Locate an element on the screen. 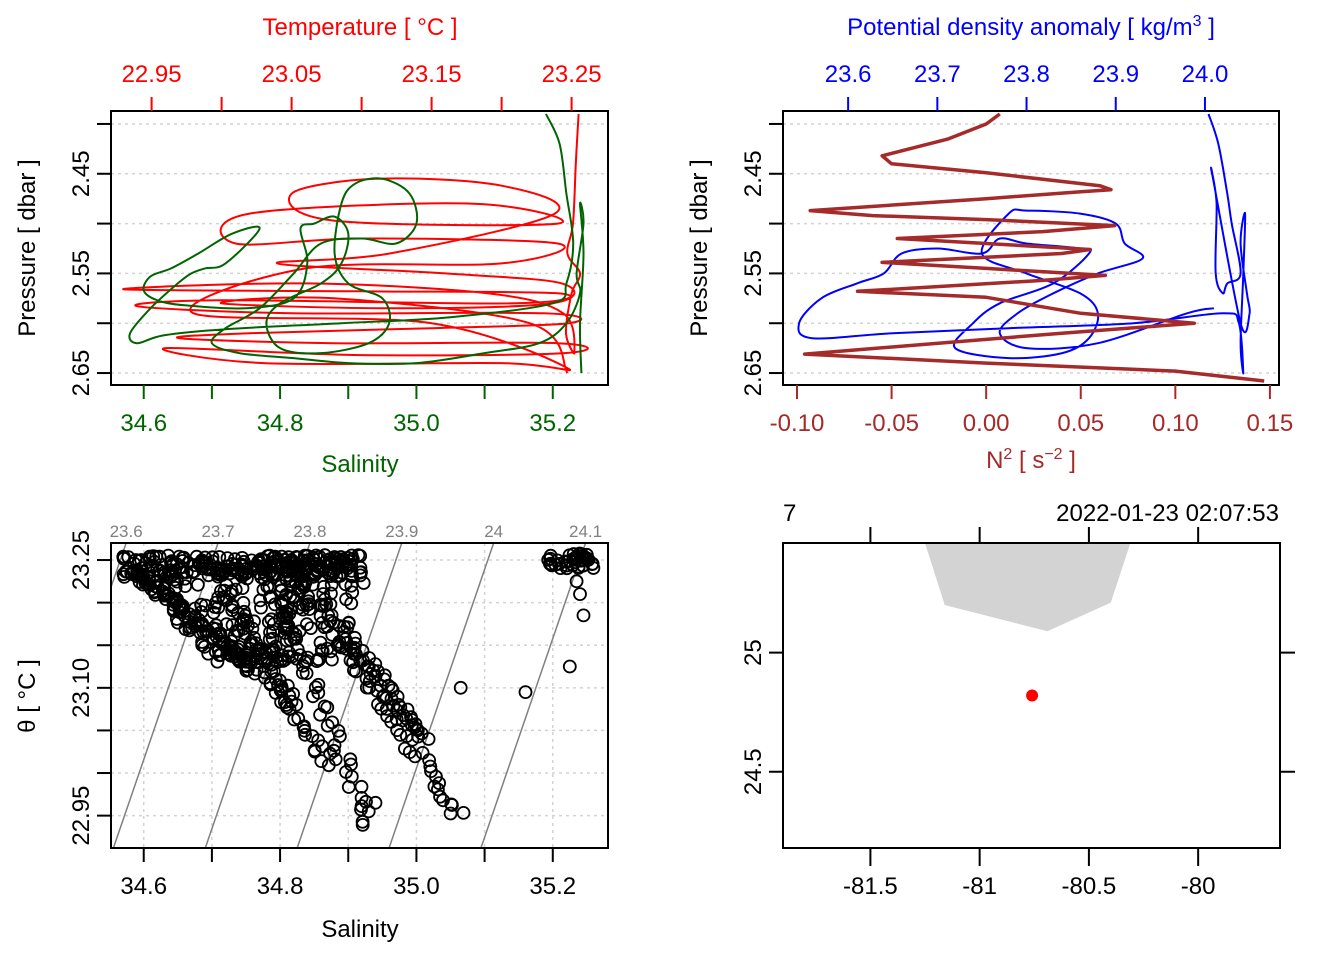  salinity-line is located at coordinates (356, 243).